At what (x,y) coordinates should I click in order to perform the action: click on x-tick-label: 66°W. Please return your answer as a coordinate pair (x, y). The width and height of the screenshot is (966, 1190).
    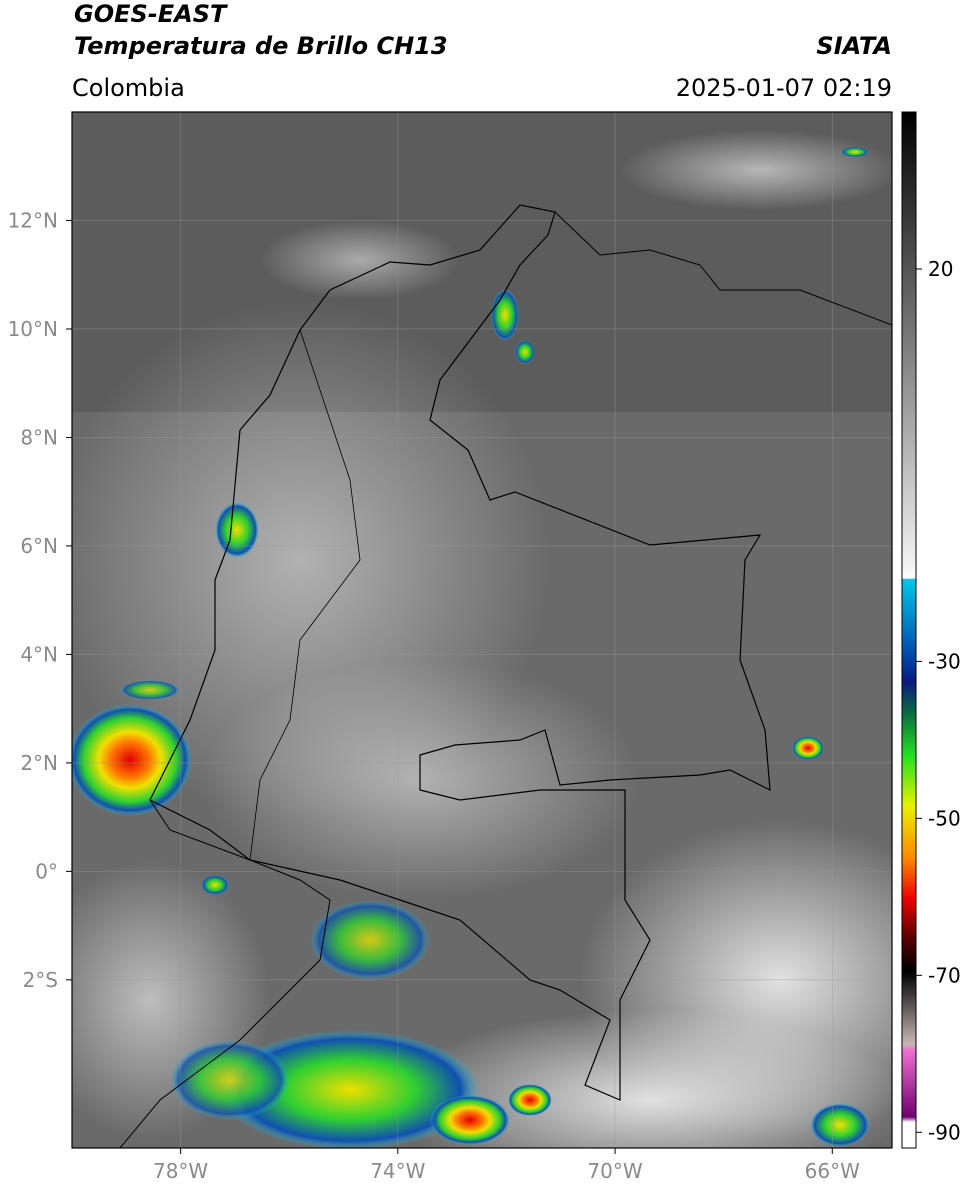
    Looking at the image, I should click on (832, 1171).